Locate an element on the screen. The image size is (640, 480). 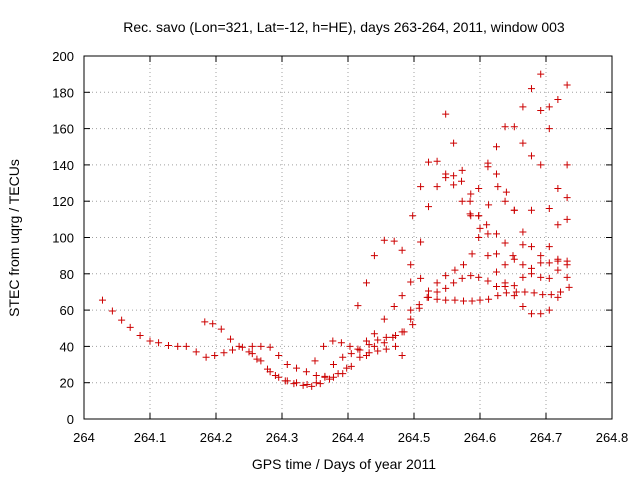
y-axis-label: STEC from uqrg / TECUs is located at coordinates (14, 238).